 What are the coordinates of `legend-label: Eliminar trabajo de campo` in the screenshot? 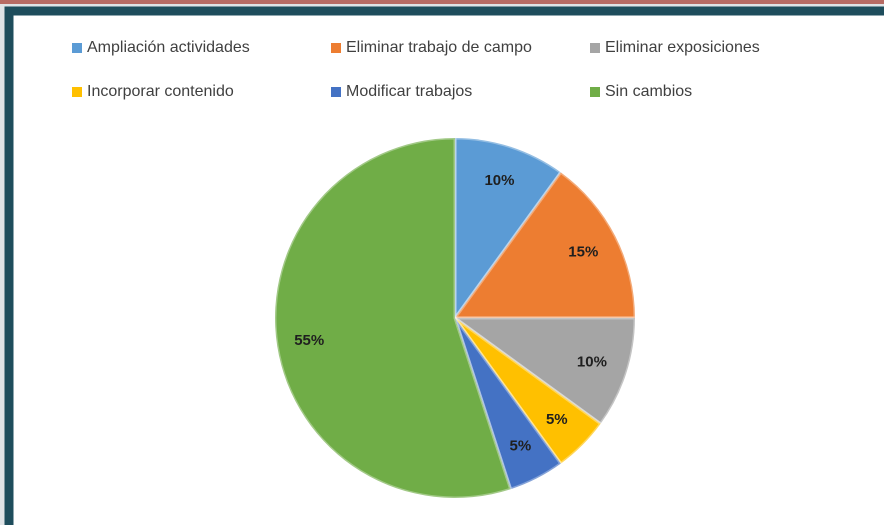 It's located at (439, 47).